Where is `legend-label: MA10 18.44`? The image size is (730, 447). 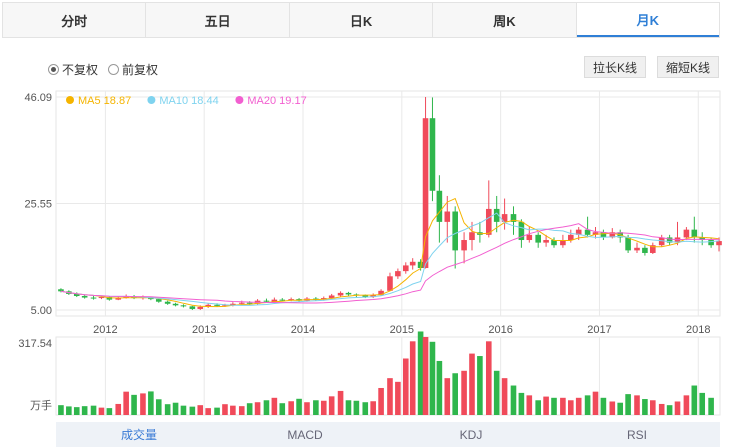 legend-label: MA10 18.44 is located at coordinates (188, 101).